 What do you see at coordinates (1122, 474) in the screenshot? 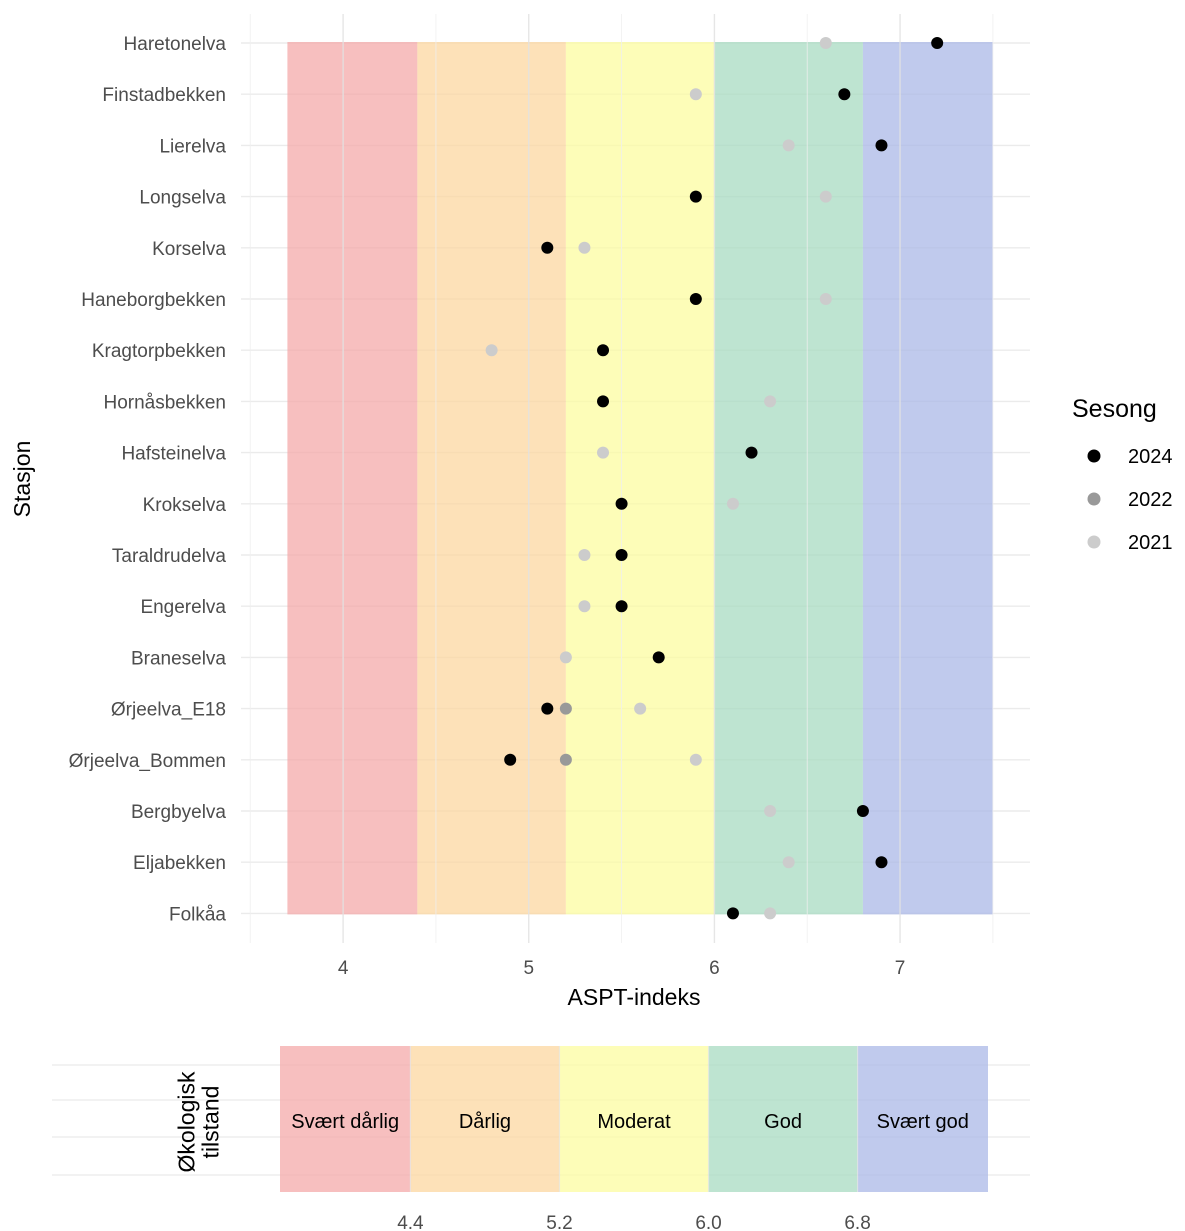
I see `legend: Sesong 2024 2022 2021` at bounding box center [1122, 474].